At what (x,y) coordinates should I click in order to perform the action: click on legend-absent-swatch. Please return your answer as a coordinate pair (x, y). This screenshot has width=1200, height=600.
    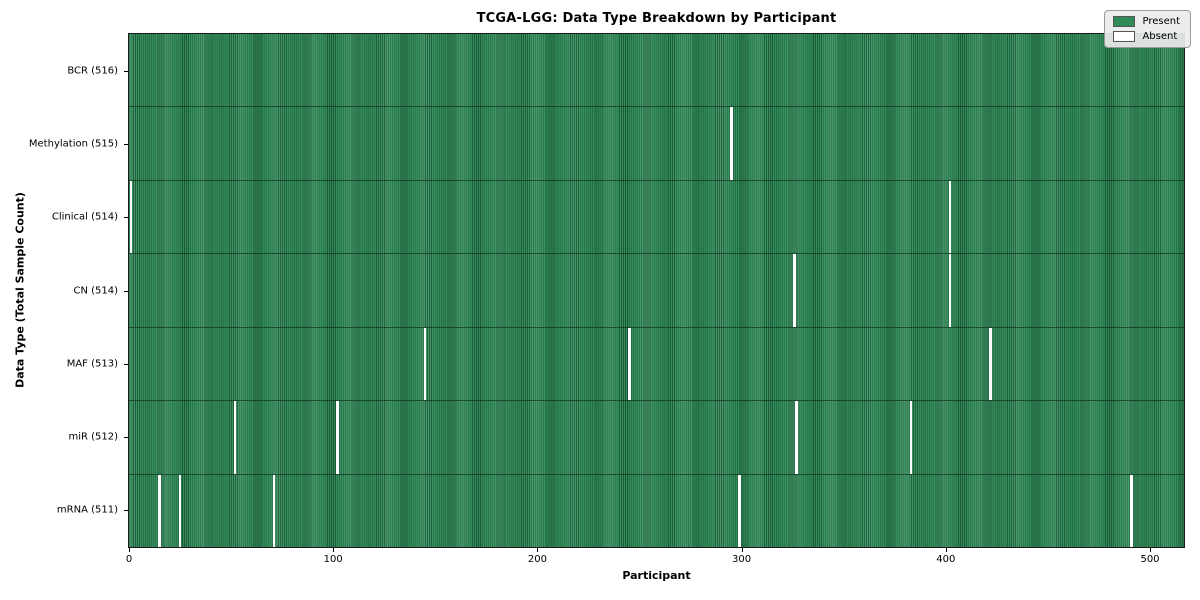
    Looking at the image, I should click on (1124, 36).